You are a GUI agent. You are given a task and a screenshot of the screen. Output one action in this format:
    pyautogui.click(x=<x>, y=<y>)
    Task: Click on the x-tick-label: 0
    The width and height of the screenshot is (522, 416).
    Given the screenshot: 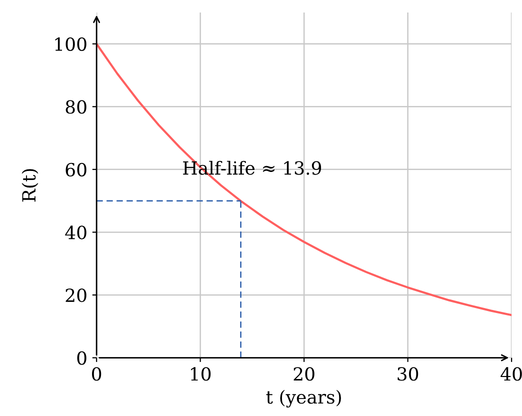 What is the action you would take?
    pyautogui.click(x=97, y=374)
    